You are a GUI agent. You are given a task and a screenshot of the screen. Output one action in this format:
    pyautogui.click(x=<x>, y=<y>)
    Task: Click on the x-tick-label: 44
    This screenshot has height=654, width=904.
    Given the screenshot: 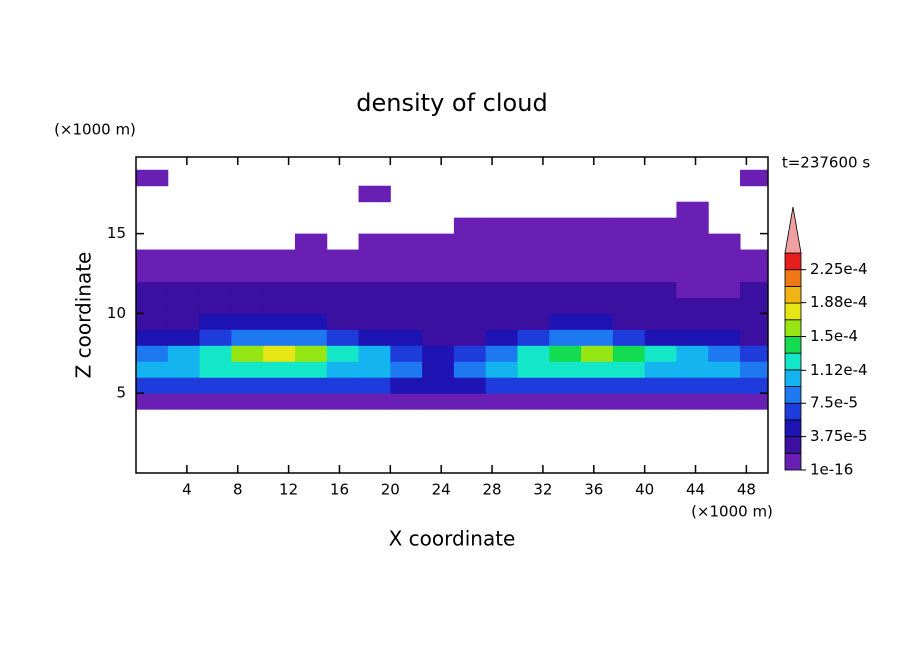 What is the action you would take?
    pyautogui.click(x=695, y=490)
    